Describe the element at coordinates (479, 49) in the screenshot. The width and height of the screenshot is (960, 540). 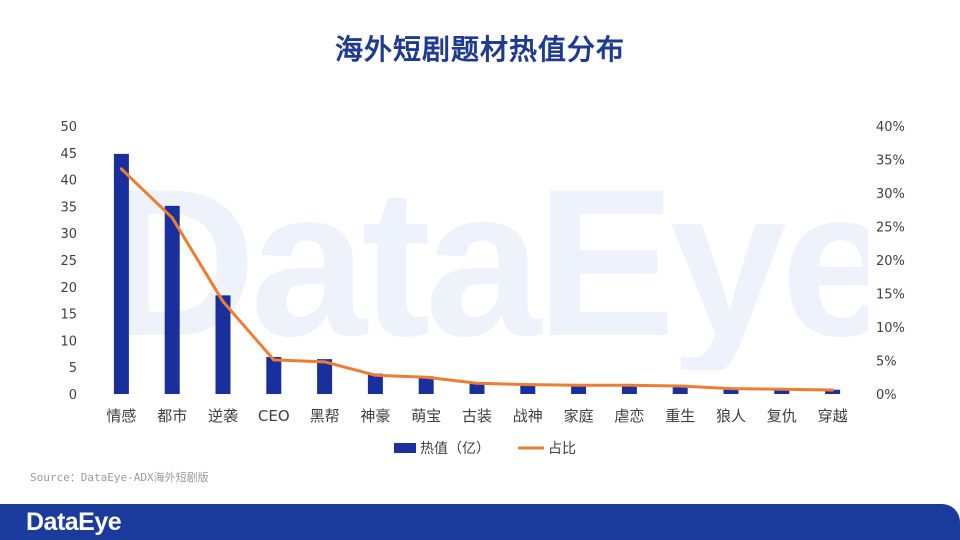
I see `chart-title: 海外短剧题材热值分布` at that location.